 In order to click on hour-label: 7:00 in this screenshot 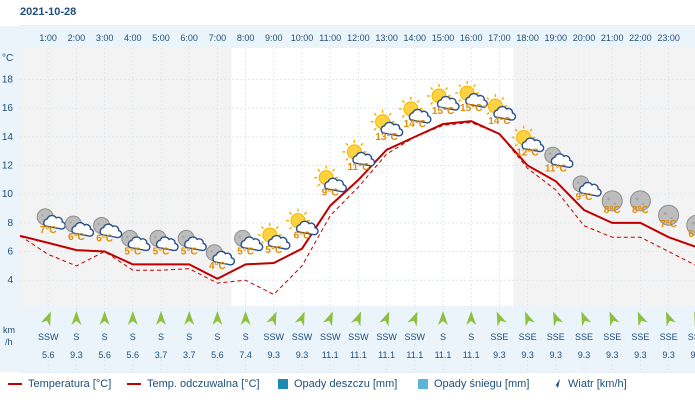, I will do `click(218, 38)`.